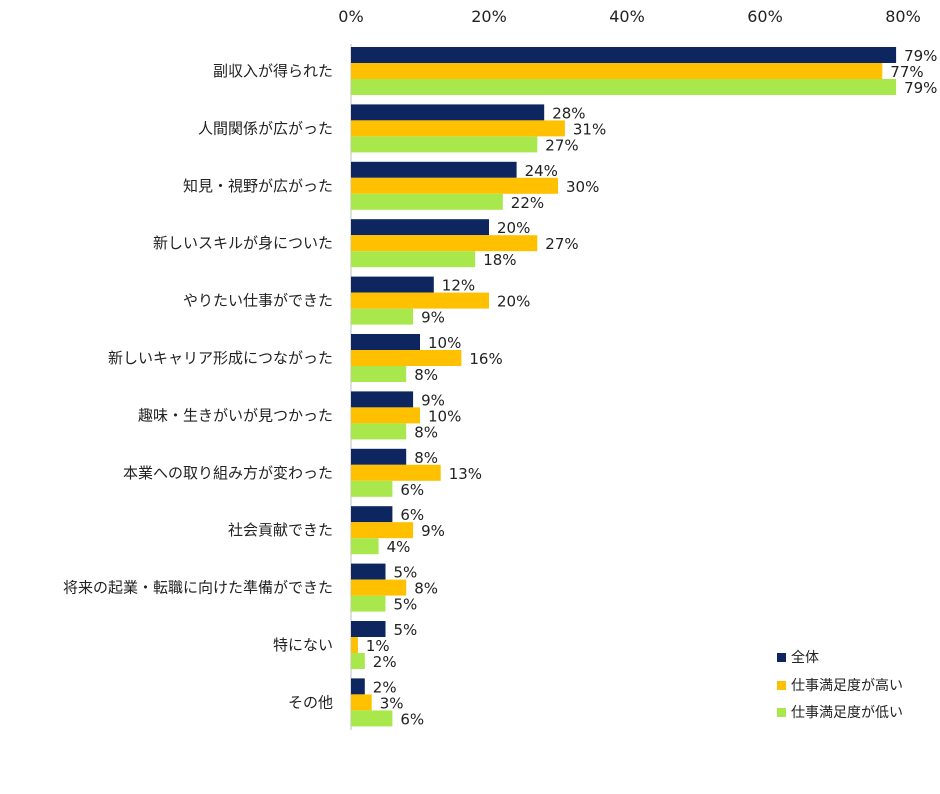 This screenshot has width=940, height=794. I want to click on category-label: 将来の起業・転職に向けた準備ができた, so click(198, 588).